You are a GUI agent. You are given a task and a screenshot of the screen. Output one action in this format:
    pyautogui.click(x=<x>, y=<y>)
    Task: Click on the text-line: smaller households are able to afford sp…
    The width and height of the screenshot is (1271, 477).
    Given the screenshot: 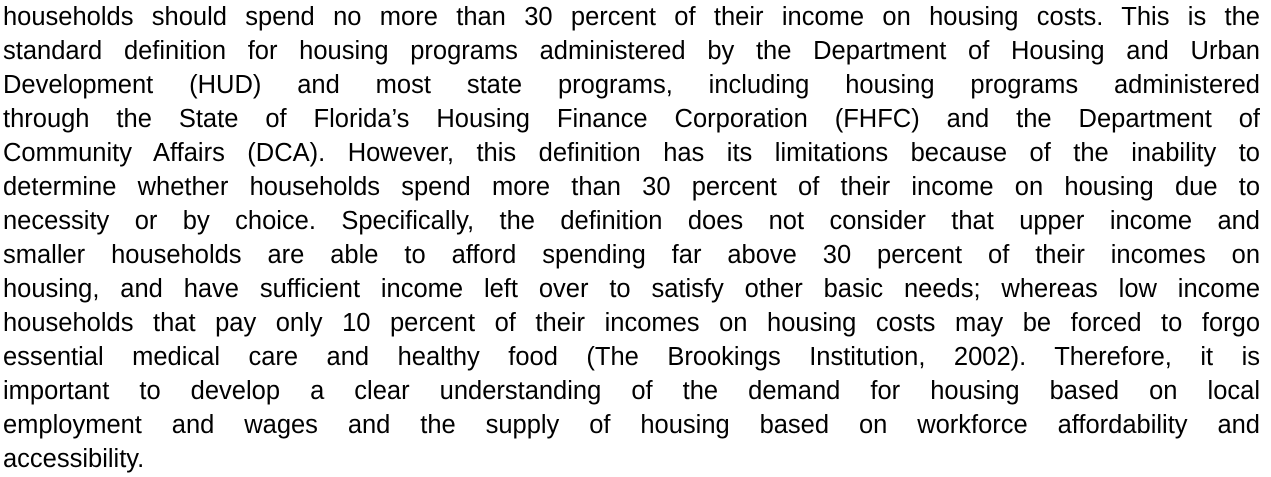 What is the action you would take?
    pyautogui.click(x=631, y=255)
    